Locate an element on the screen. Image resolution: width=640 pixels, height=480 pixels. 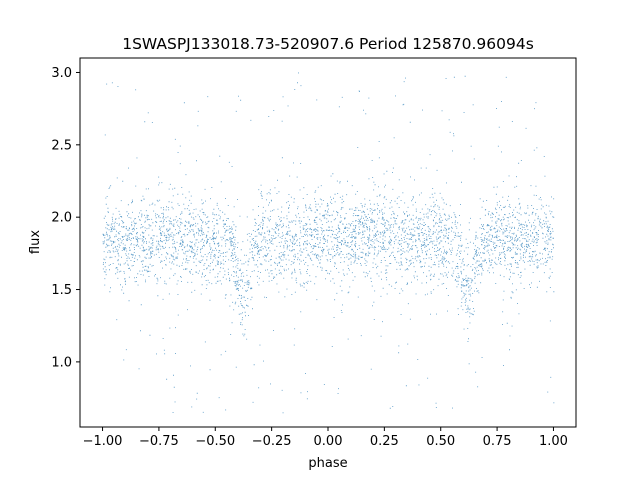
y-axis: 1.0 1.5 2.0 2.5 3.0 is located at coordinates (65, 218).